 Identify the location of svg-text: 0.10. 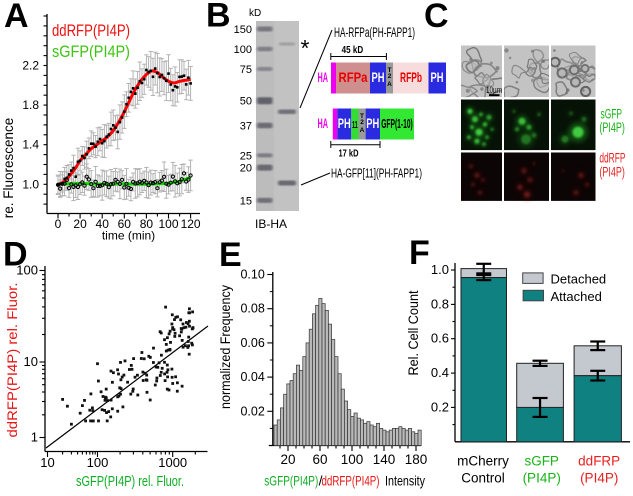
(252, 275).